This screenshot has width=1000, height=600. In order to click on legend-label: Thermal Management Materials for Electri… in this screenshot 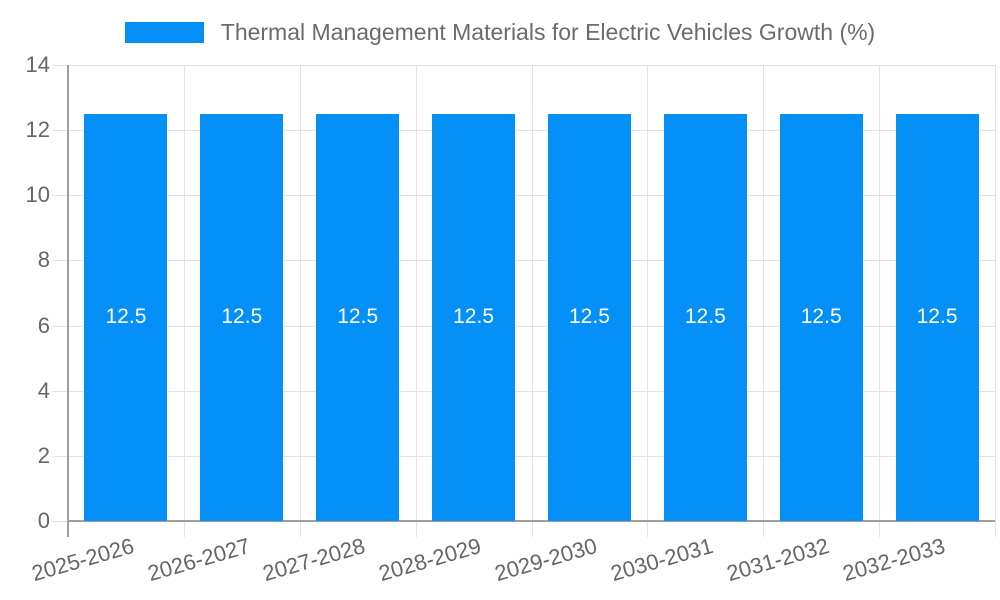, I will do `click(548, 32)`.